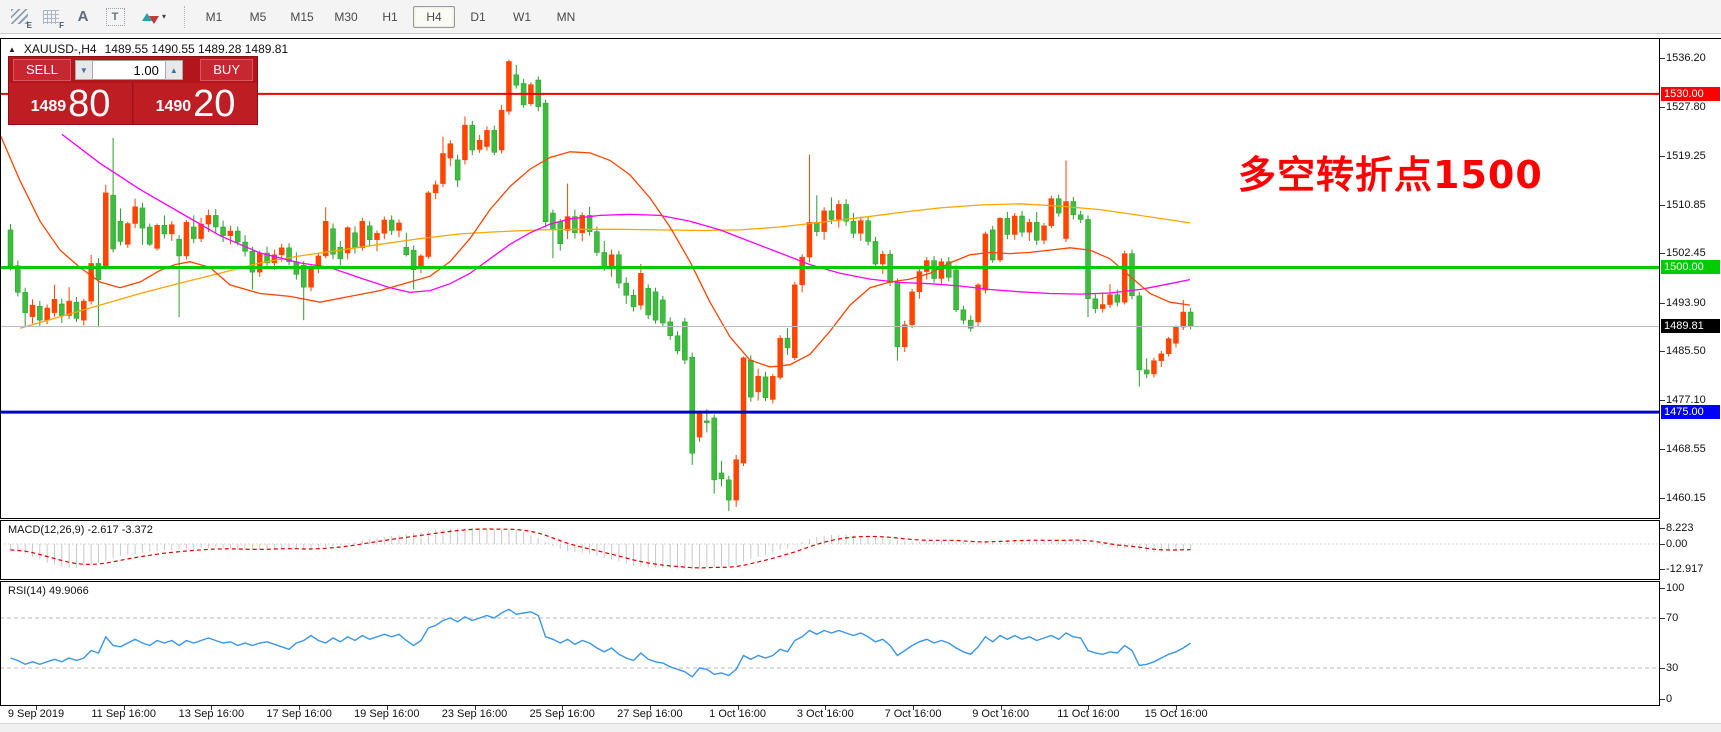 This screenshot has width=1721, height=732. What do you see at coordinates (650, 714) in the screenshot?
I see `time-axis-label: 27 Sep 16:00` at bounding box center [650, 714].